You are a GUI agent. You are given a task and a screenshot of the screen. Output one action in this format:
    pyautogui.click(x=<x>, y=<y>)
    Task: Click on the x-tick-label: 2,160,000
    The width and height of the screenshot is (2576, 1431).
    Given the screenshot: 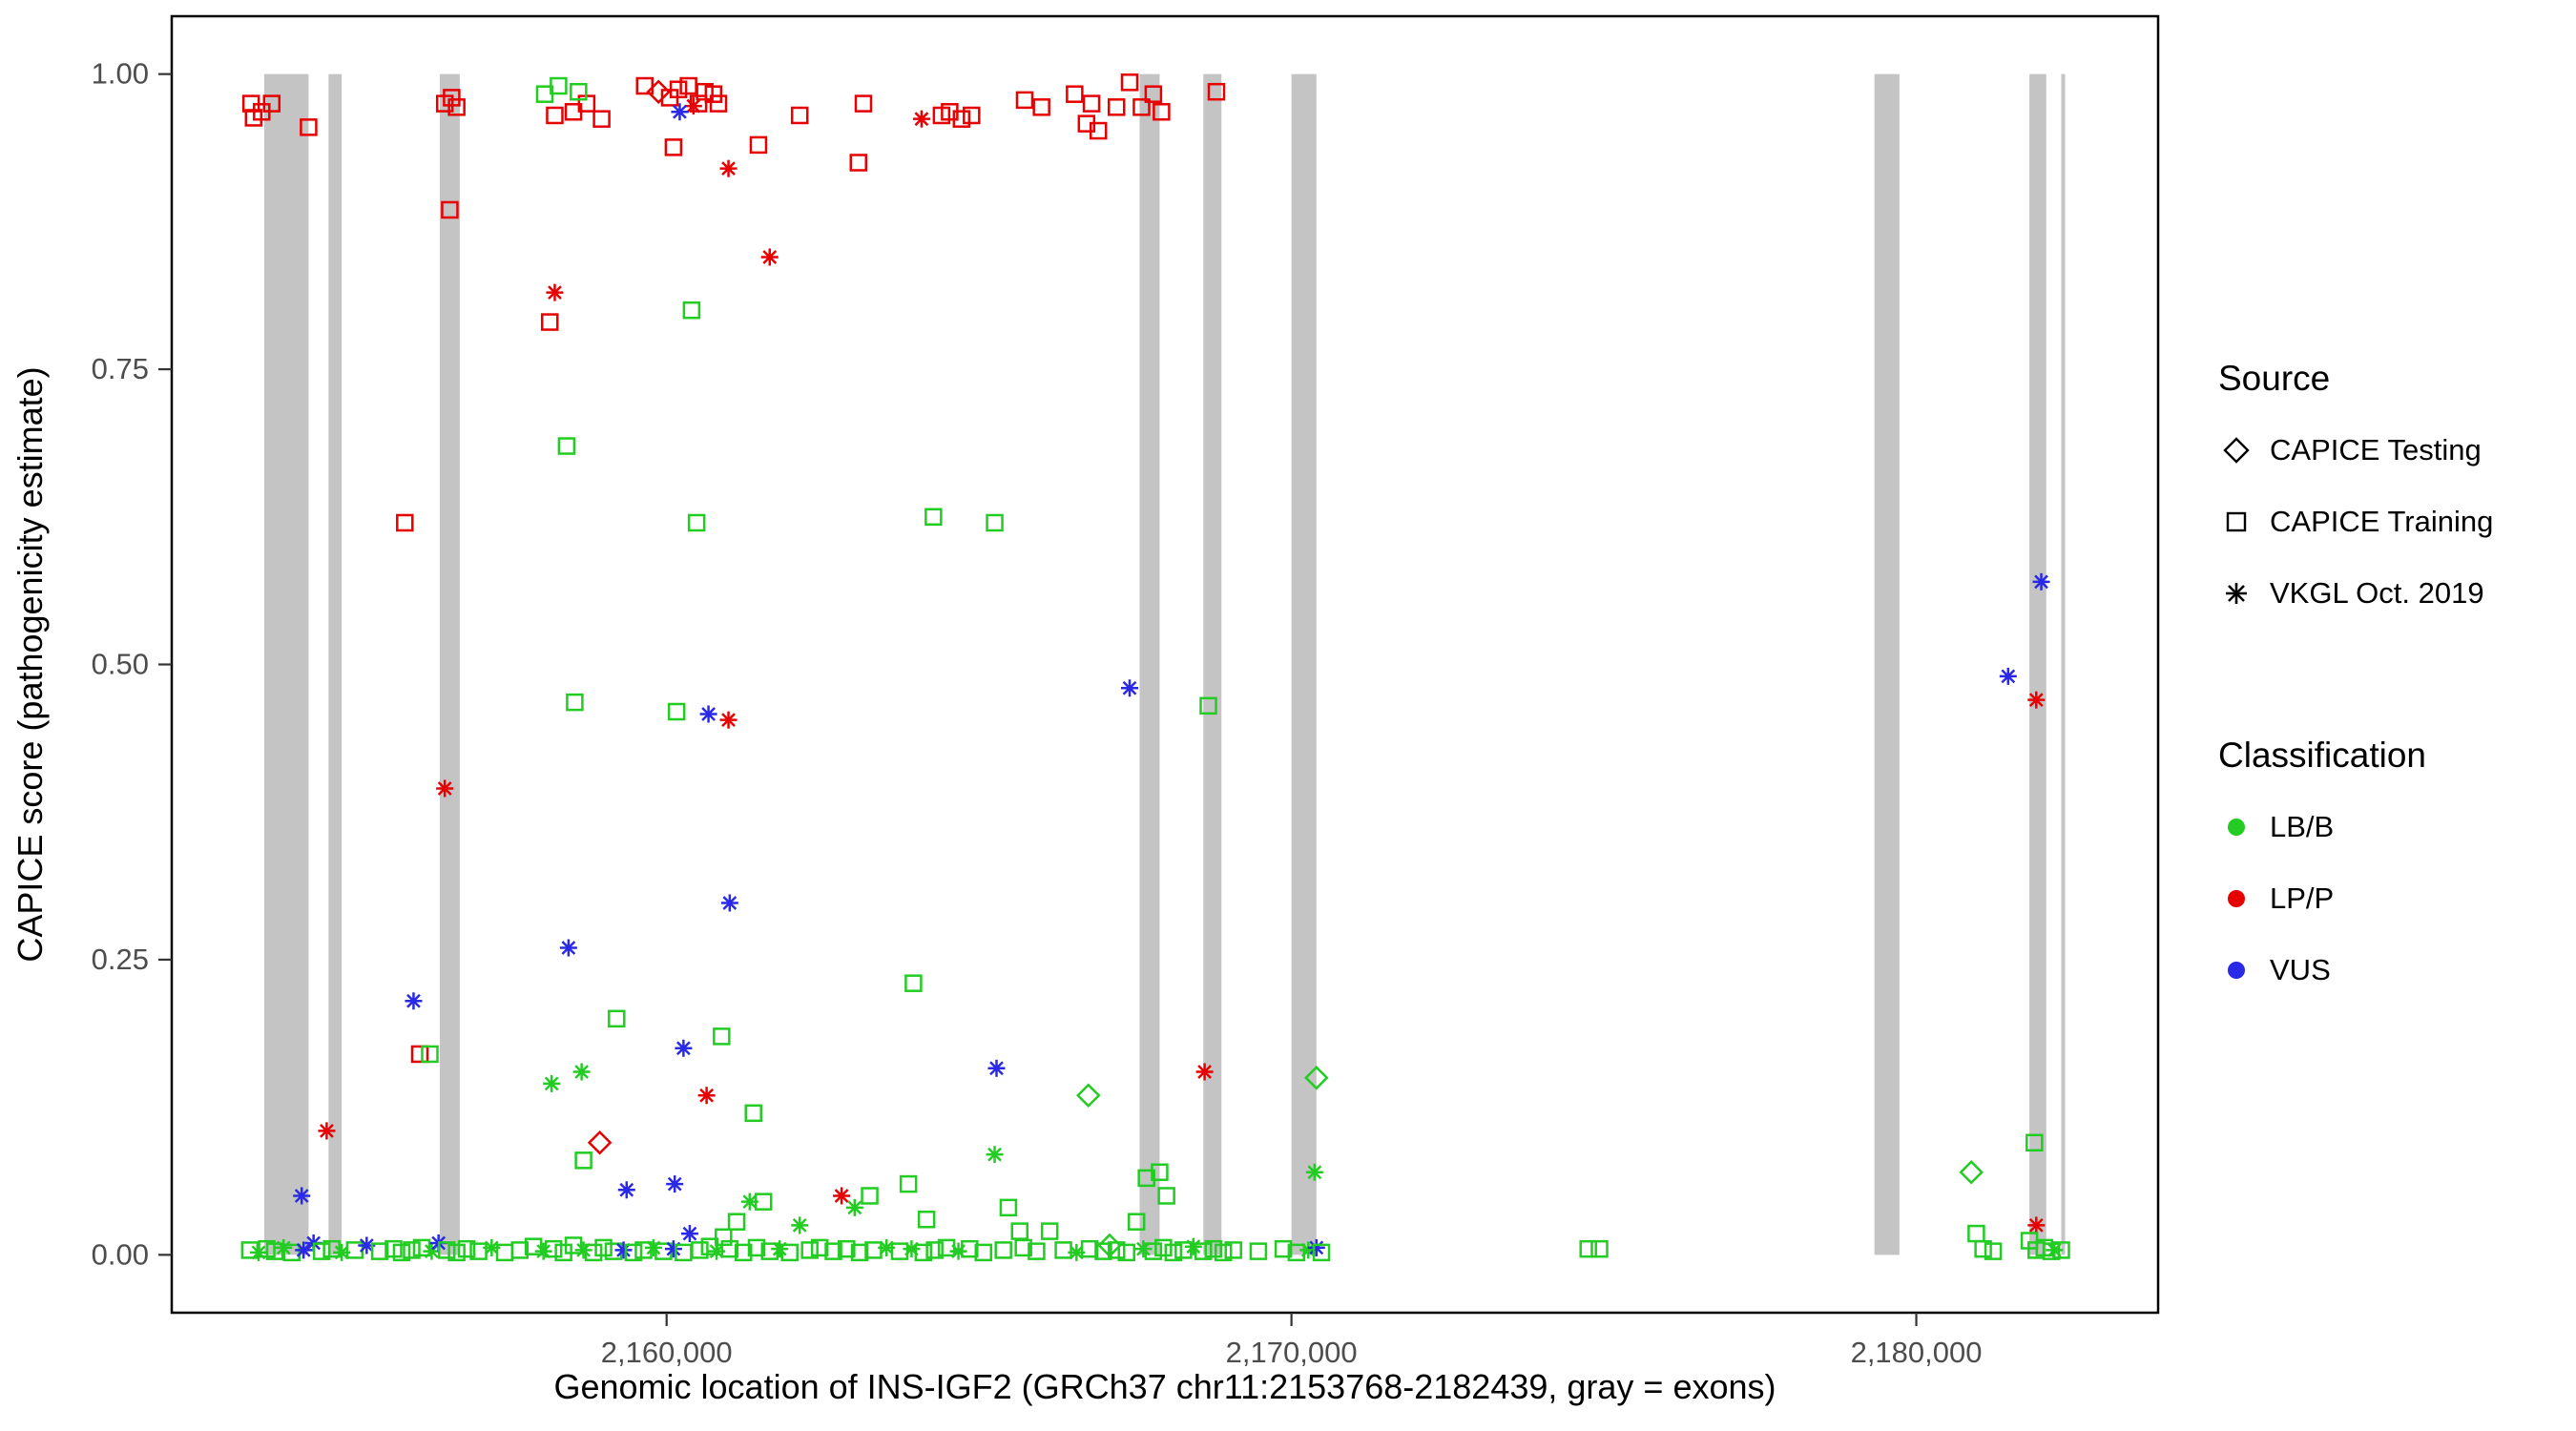 What is the action you would take?
    pyautogui.click(x=667, y=1353)
    